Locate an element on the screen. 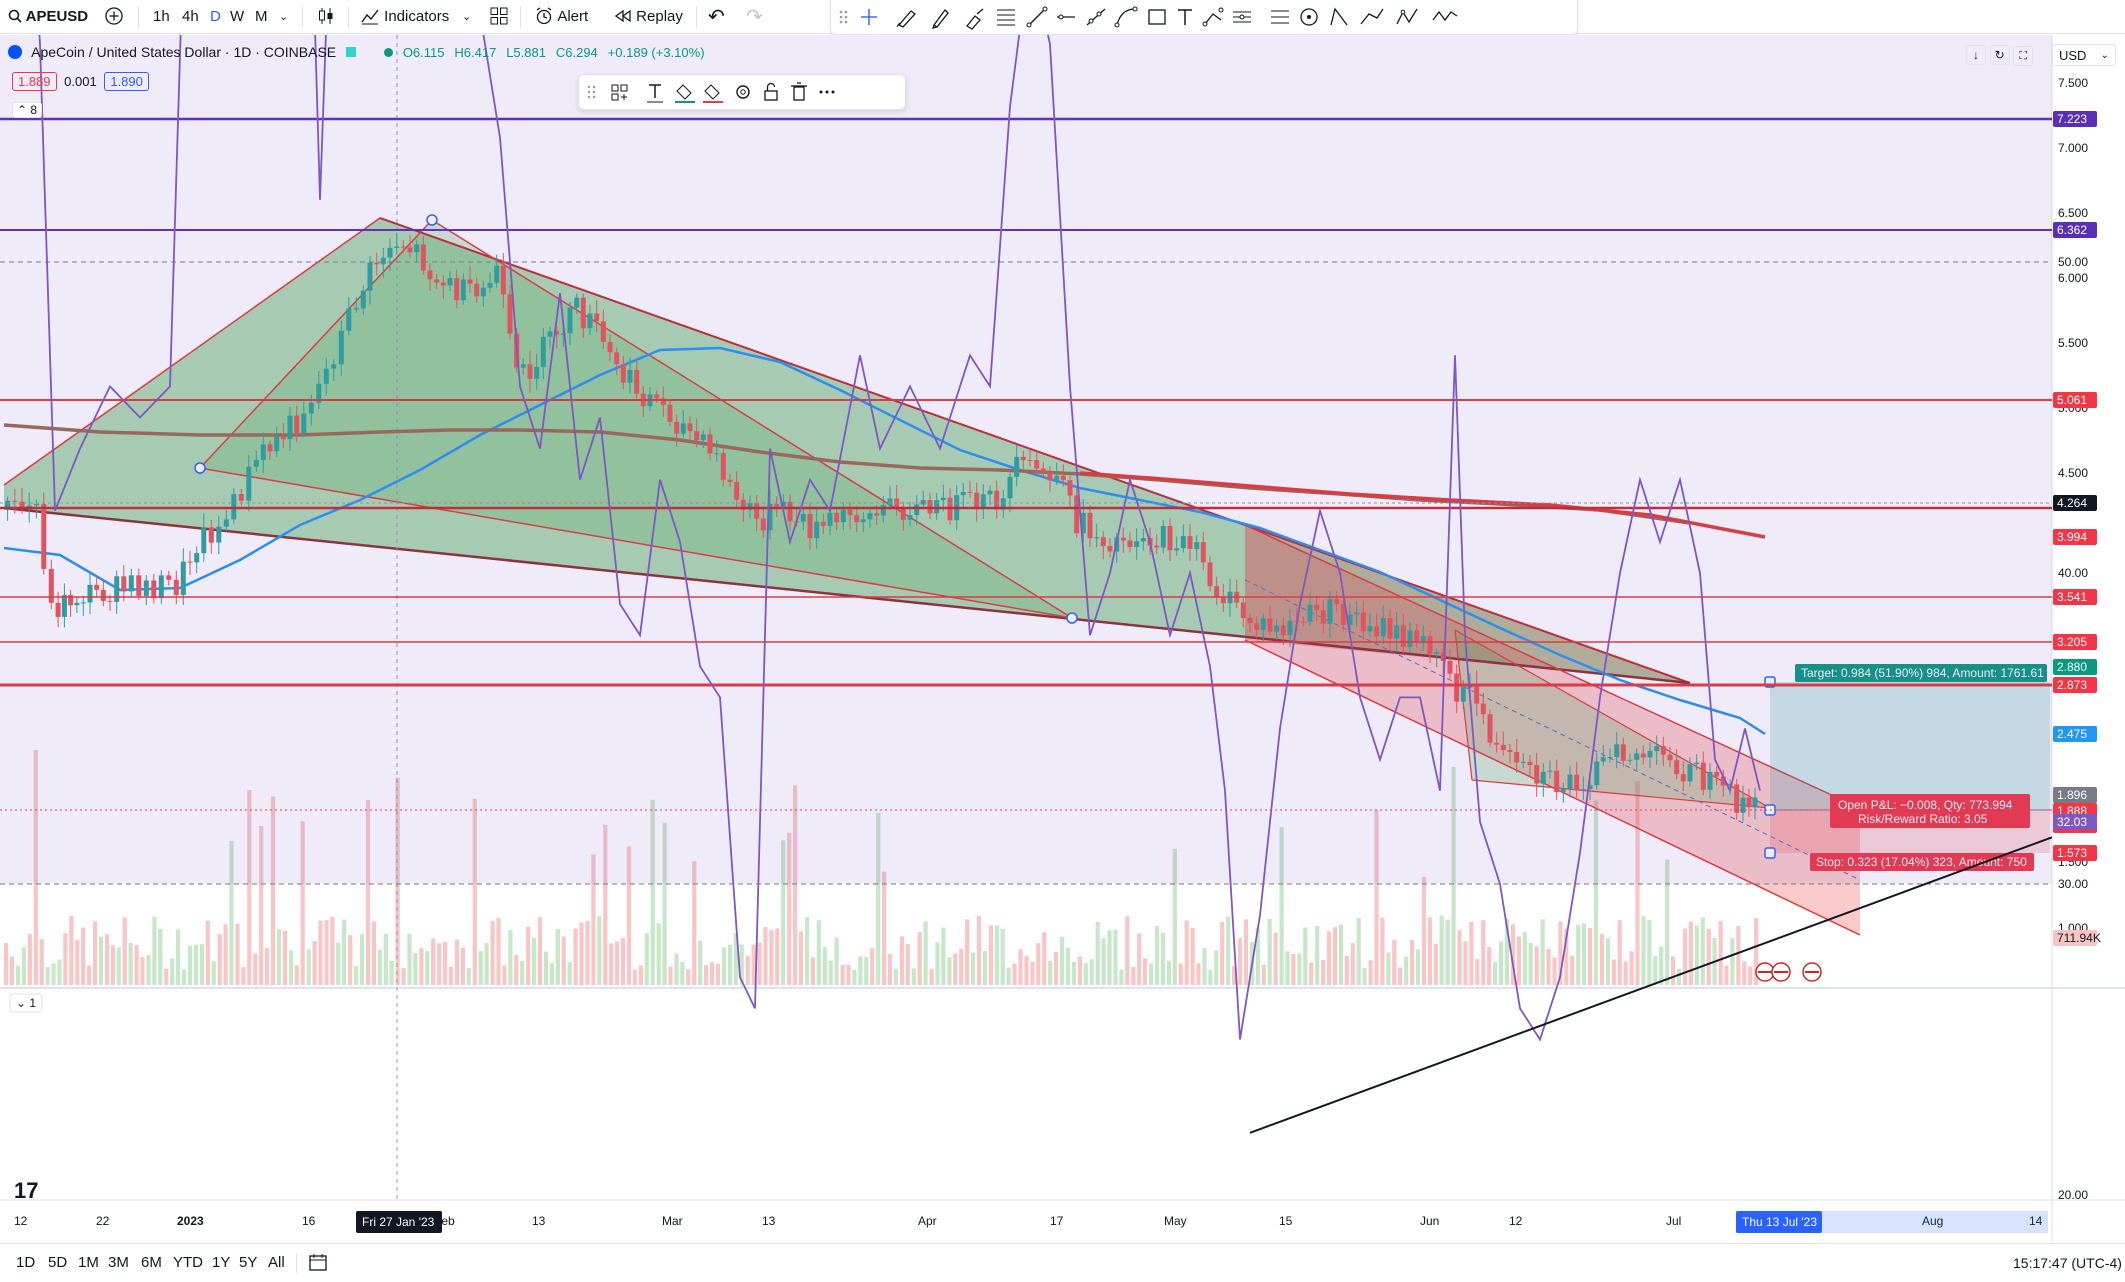 The width and height of the screenshot is (2125, 1282). arrow-down-icon: ↓ is located at coordinates (1976, 55).